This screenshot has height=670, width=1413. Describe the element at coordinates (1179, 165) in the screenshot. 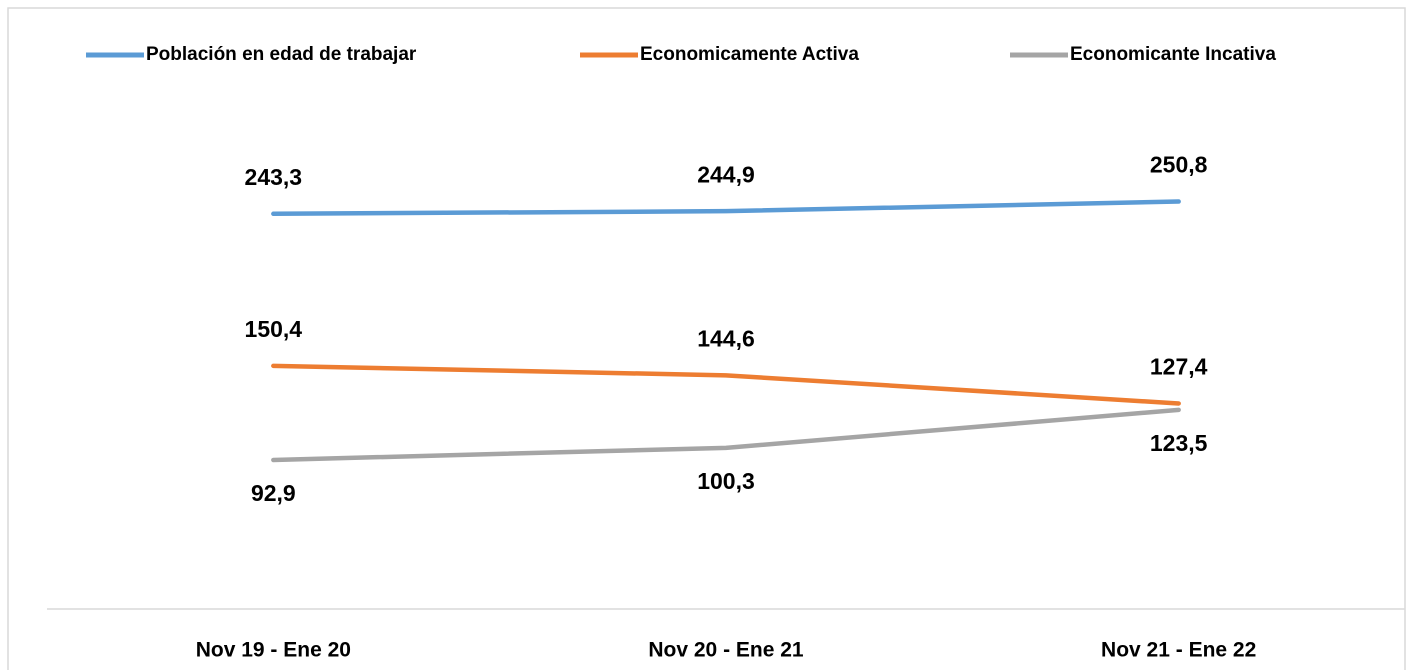

I see `data-label: 250,8` at that location.